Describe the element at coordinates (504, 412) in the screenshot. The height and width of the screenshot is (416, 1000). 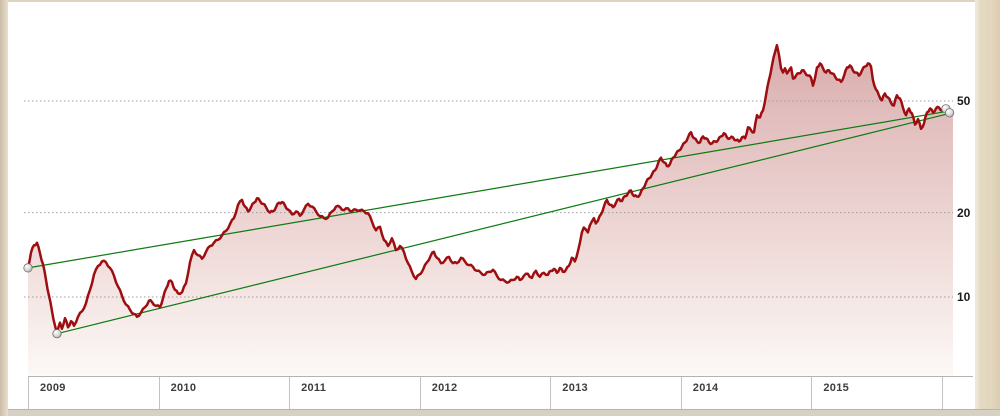
I see `window-border-bottom` at that location.